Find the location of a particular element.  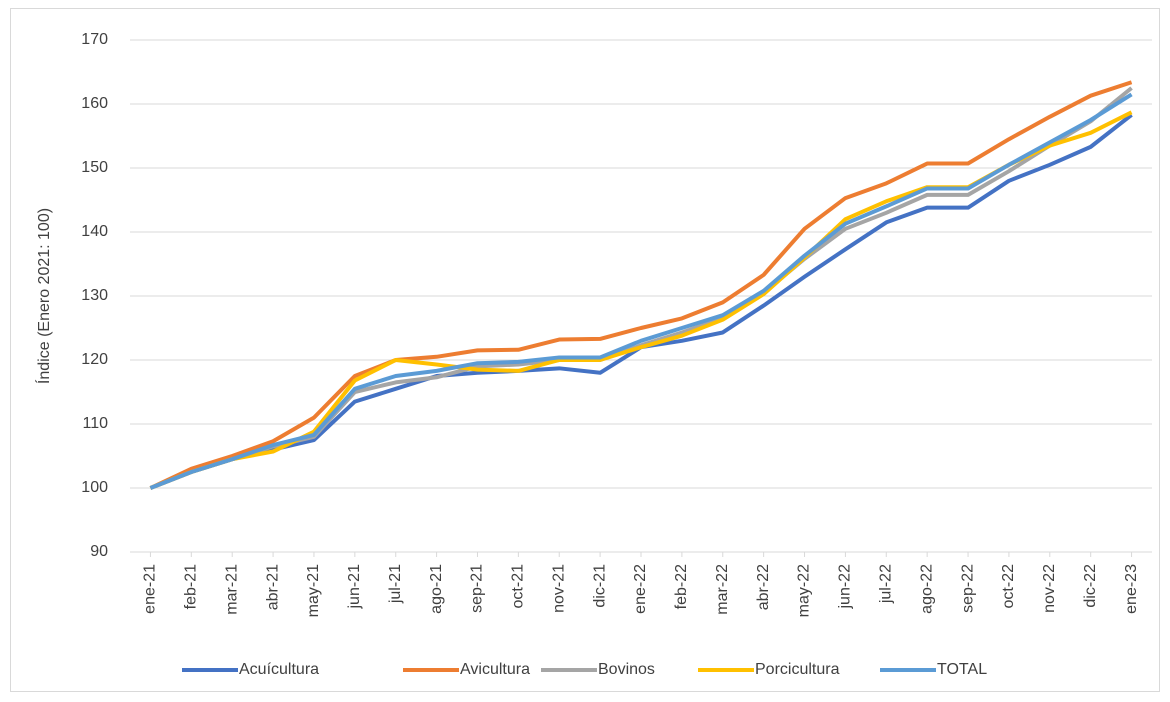

legend-label: Acuícultura is located at coordinates (279, 669).